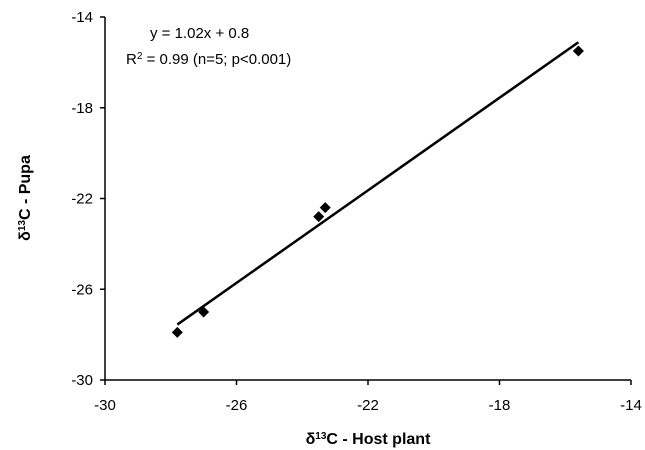 The height and width of the screenshot is (450, 645). Describe the element at coordinates (105, 405) in the screenshot. I see `x-tick-label: -30` at that location.